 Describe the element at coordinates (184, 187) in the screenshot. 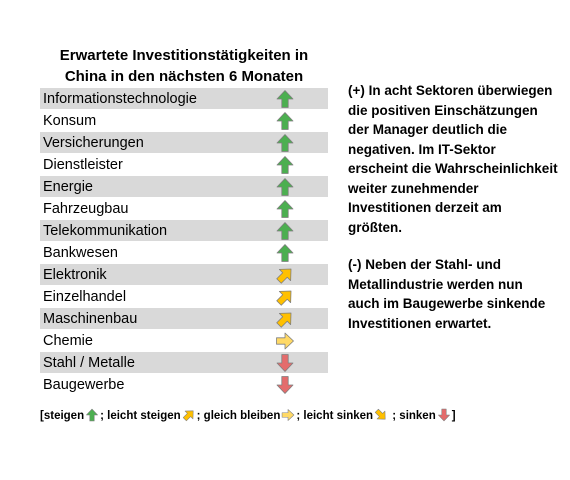

I see `table-row: Energie` at that location.